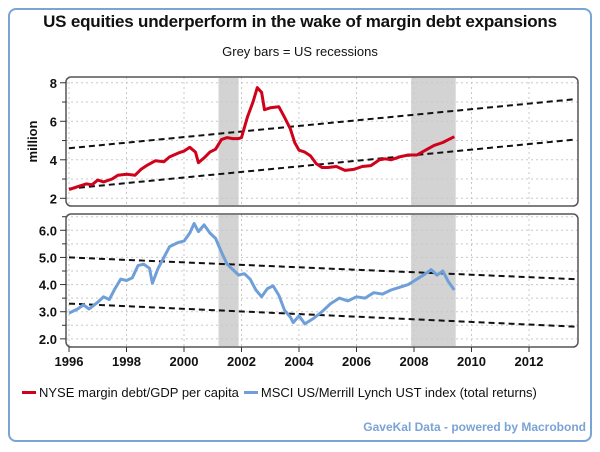 The width and height of the screenshot is (600, 452). Describe the element at coordinates (54, 160) in the screenshot. I see `top-ytick-label: 4` at that location.